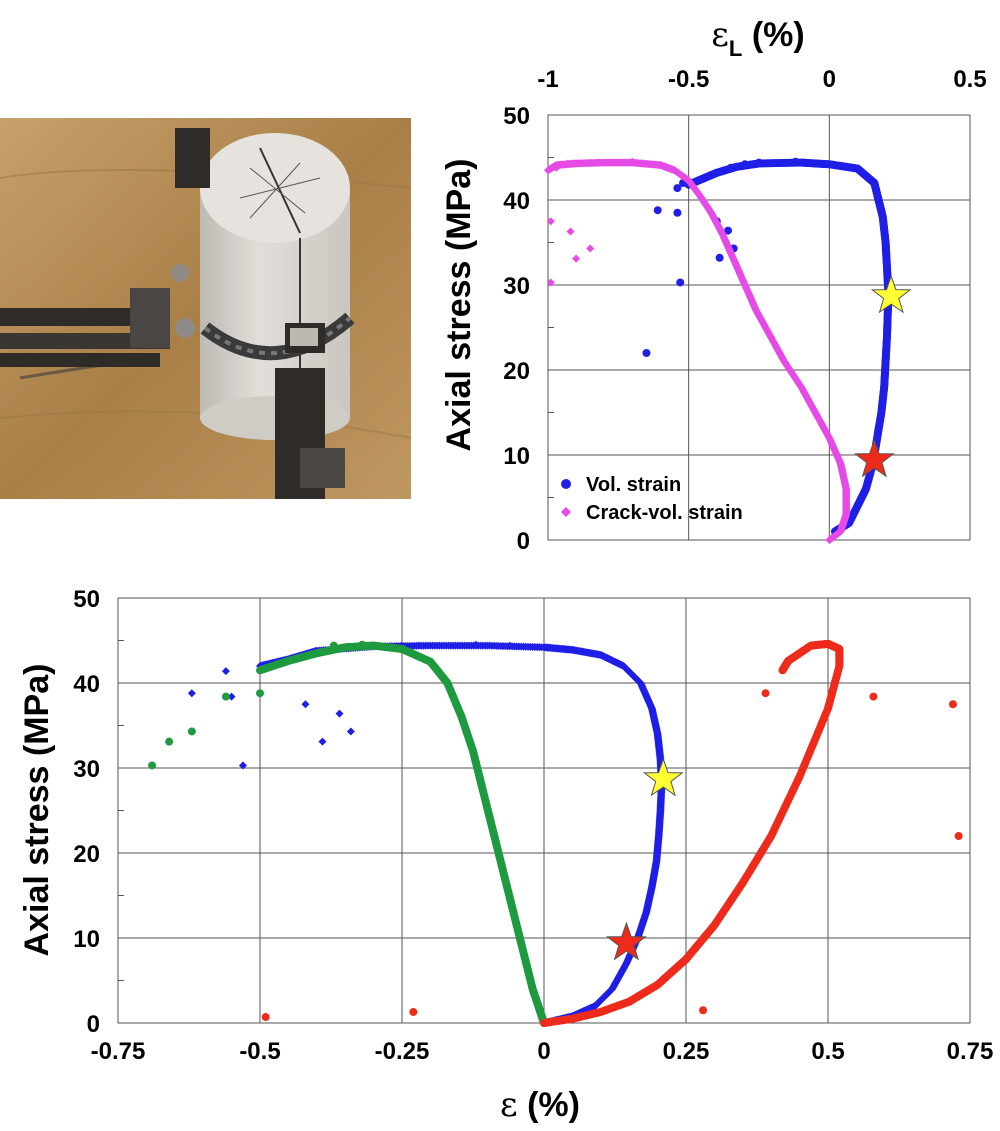  Describe the element at coordinates (547, 79) in the screenshot. I see `x-tick-label: -1` at that location.